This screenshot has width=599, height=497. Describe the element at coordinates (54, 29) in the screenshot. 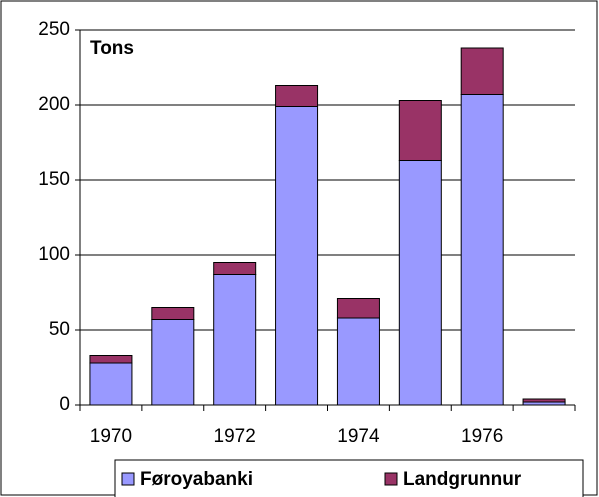

I see `y-tick-label: 250` at that location.